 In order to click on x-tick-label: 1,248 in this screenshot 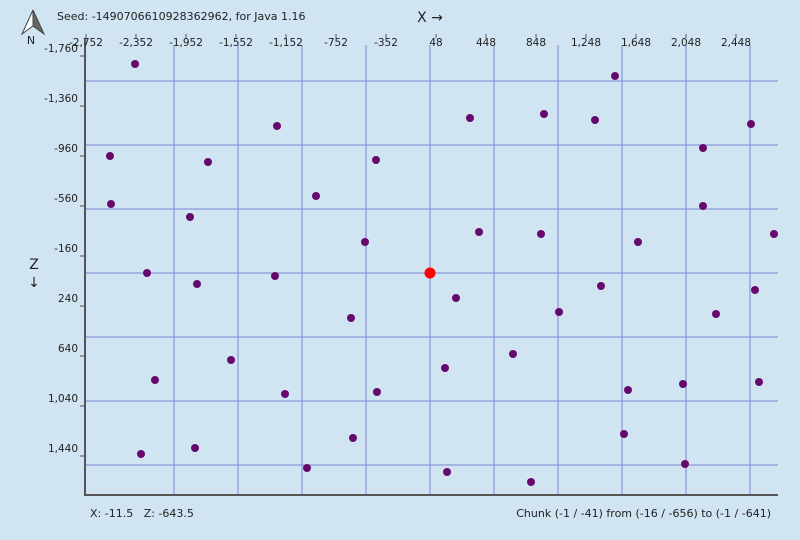, I will do `click(586, 43)`.